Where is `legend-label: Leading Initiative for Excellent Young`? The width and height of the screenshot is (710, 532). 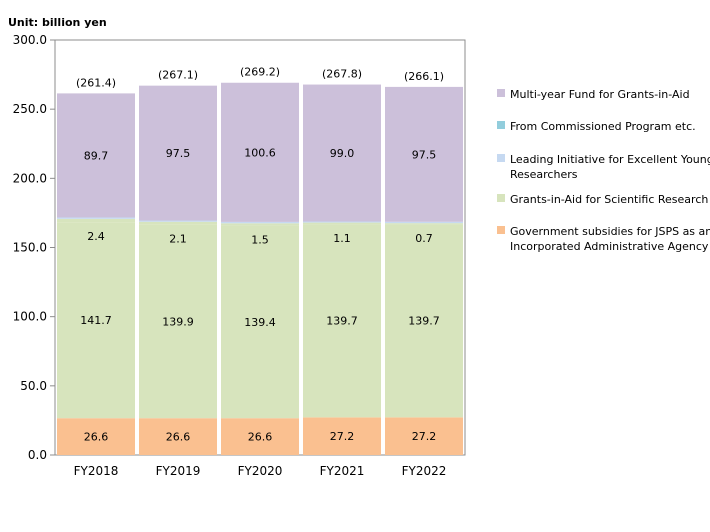
legend-label: Leading Initiative for Excellent Young is located at coordinates (610, 159).